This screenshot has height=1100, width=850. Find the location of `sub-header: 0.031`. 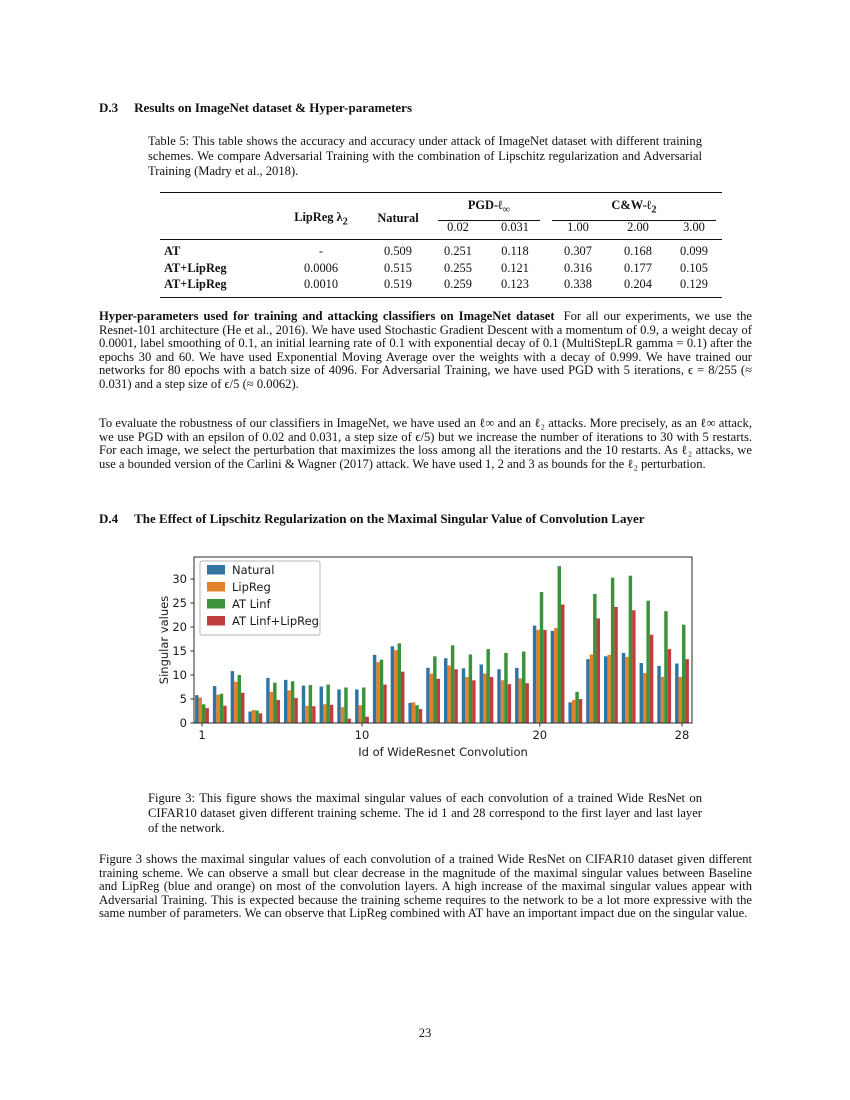

sub-header: 0.031 is located at coordinates (515, 227).